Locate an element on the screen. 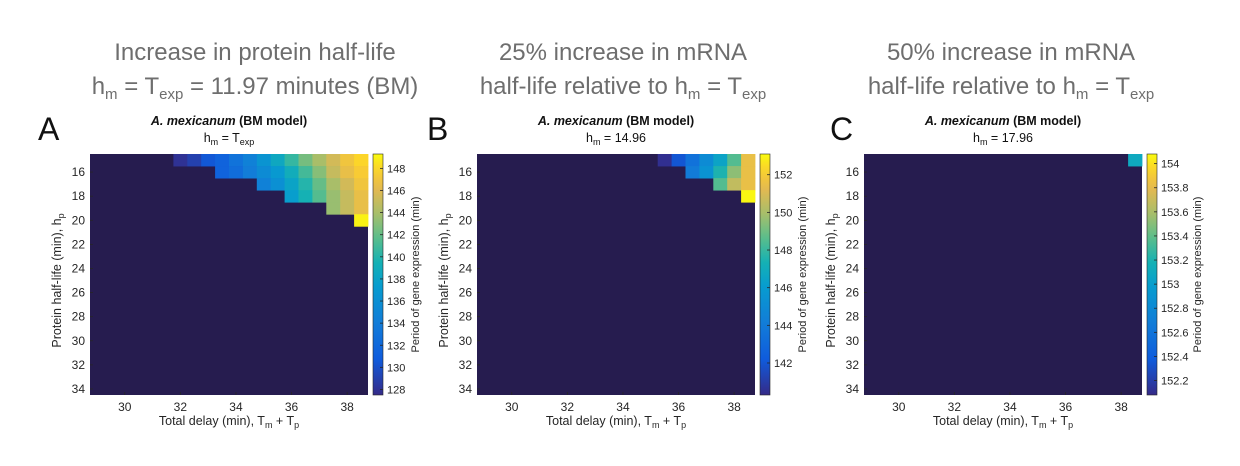 Image resolution: width=1240 pixels, height=466 pixels. x-axis-label: Total delay (min), Tm + Tp is located at coordinates (1003, 422).